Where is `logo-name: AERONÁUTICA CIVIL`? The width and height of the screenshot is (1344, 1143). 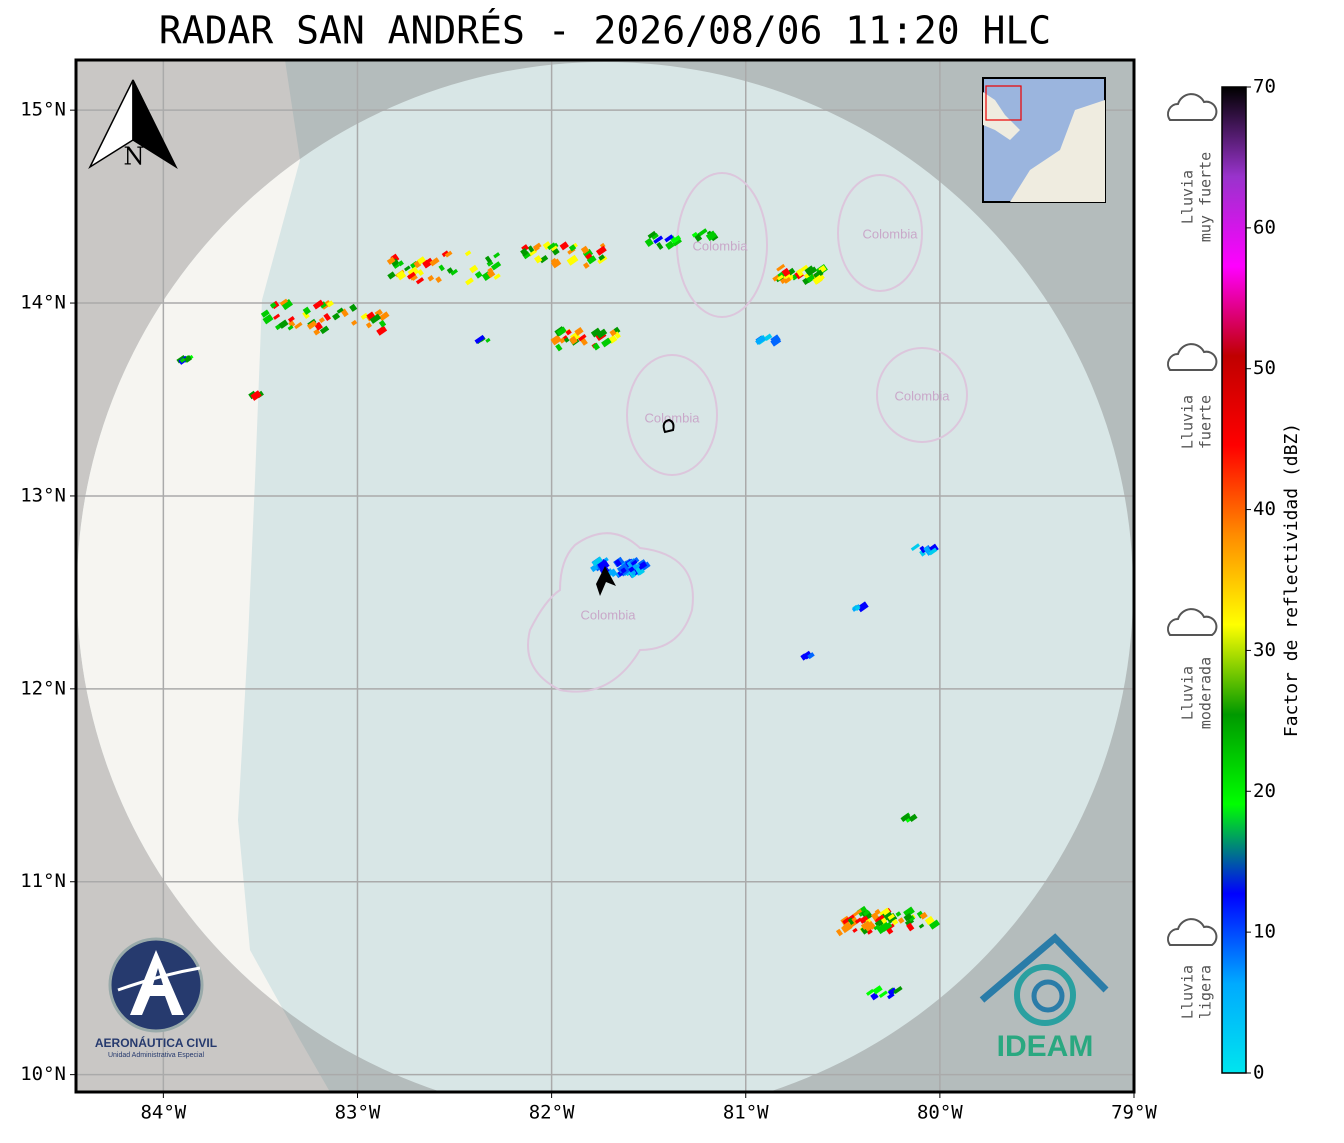
logo-name: AERONÁUTICA CIVIL is located at coordinates (156, 1042).